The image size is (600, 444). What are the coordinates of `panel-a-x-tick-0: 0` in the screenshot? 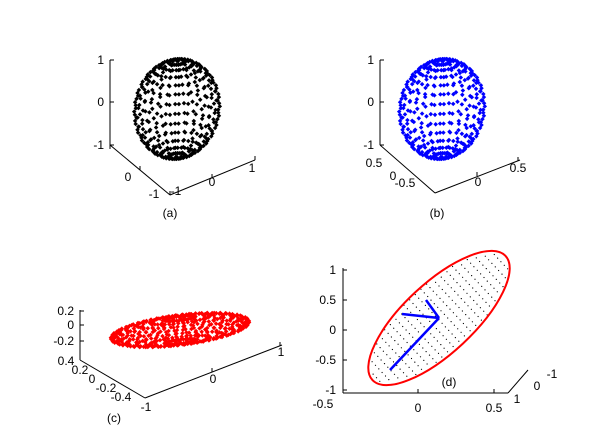 It's located at (212, 182).